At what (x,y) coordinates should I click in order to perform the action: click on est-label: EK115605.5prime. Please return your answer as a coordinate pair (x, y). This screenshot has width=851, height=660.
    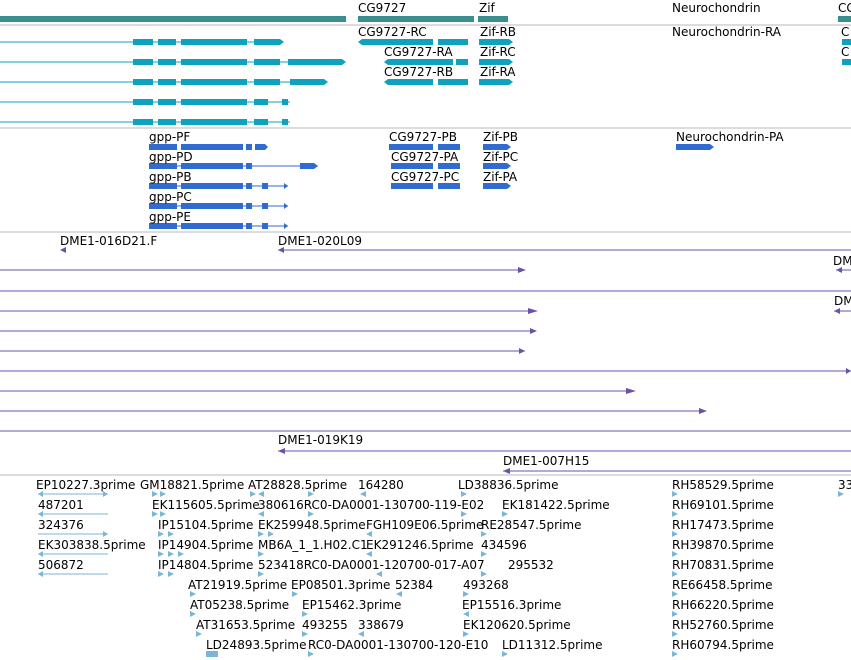
    Looking at the image, I should click on (206, 505).